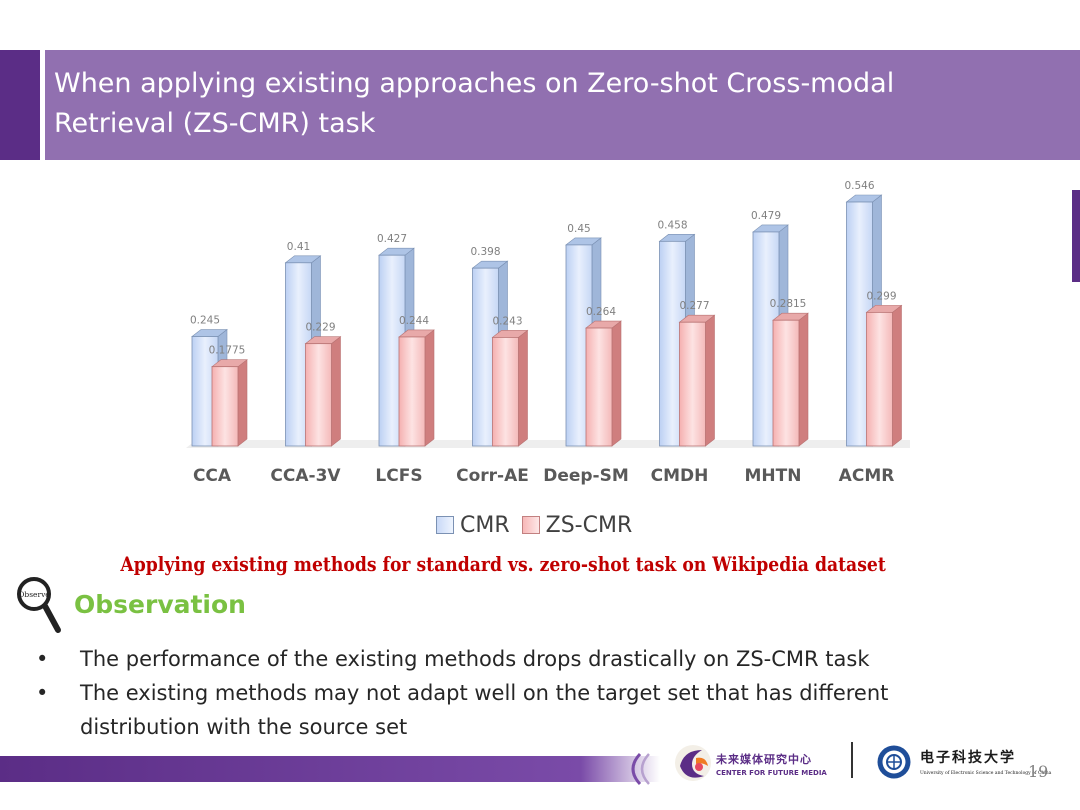  I want to click on chart-legend: CMR ZS-CMR, so click(534, 525).